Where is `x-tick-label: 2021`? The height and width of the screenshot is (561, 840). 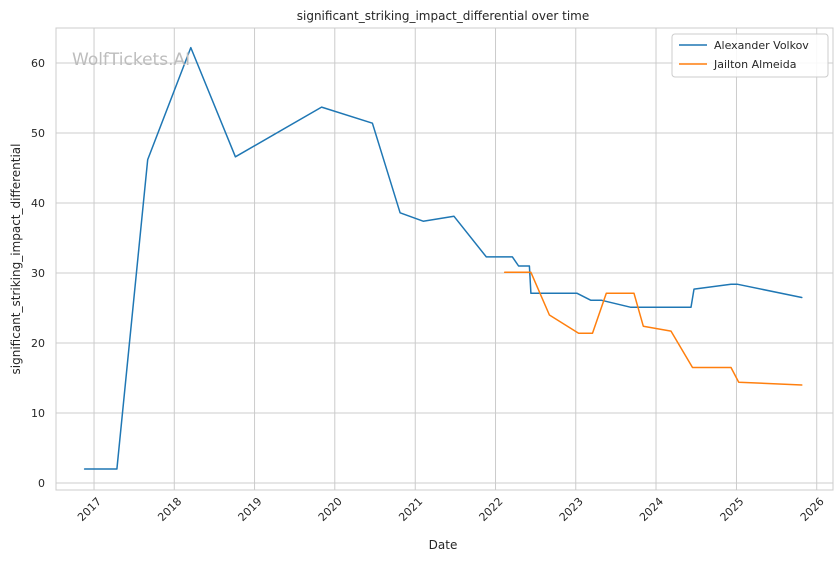 x-tick-label: 2021 is located at coordinates (410, 509).